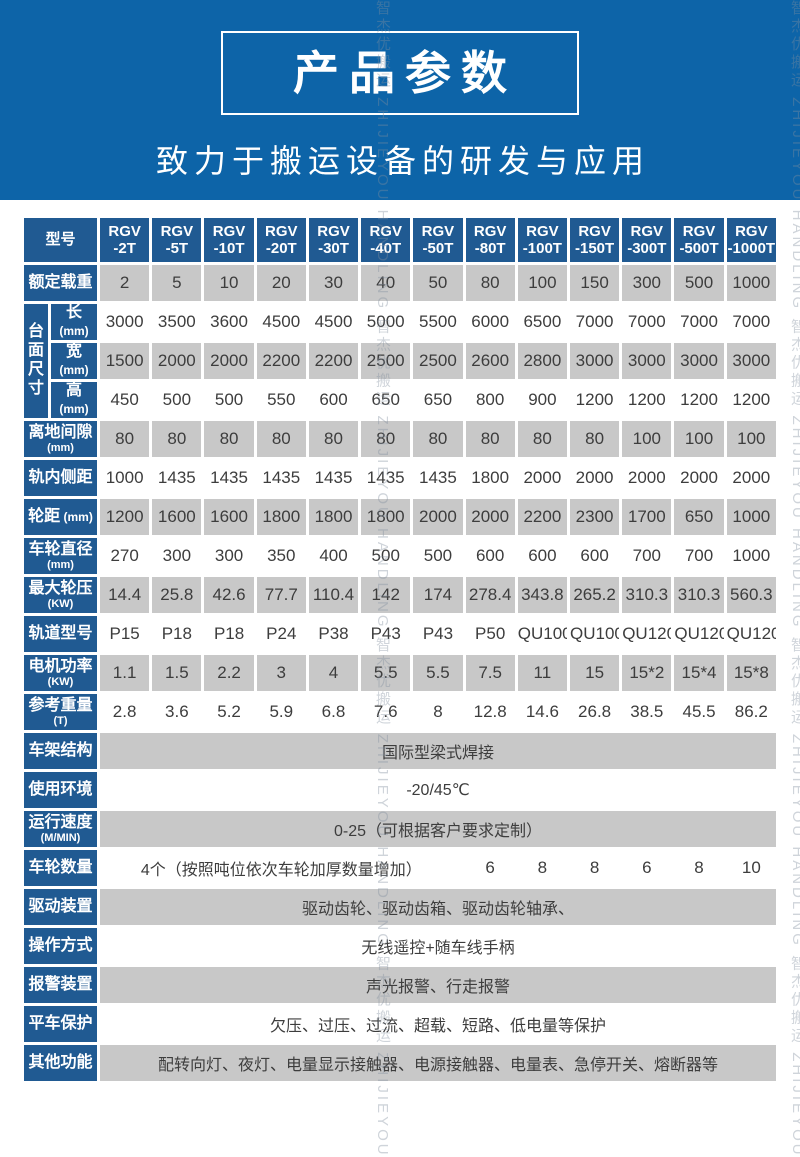  Describe the element at coordinates (438, 634) in the screenshot. I see `spec-cell: P43` at that location.